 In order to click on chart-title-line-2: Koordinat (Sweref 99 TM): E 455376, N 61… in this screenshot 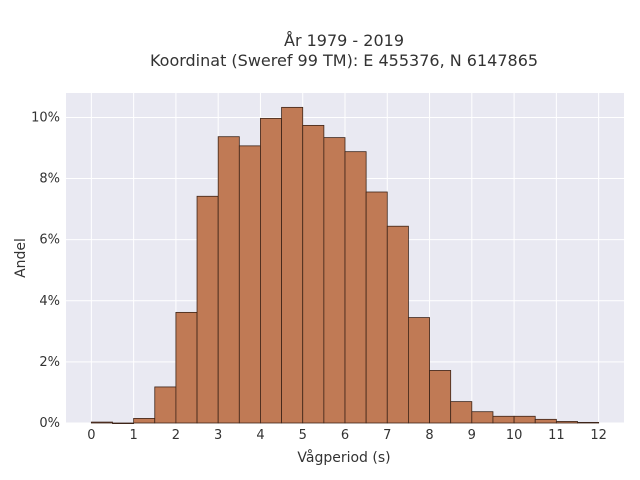, I will do `click(344, 60)`.